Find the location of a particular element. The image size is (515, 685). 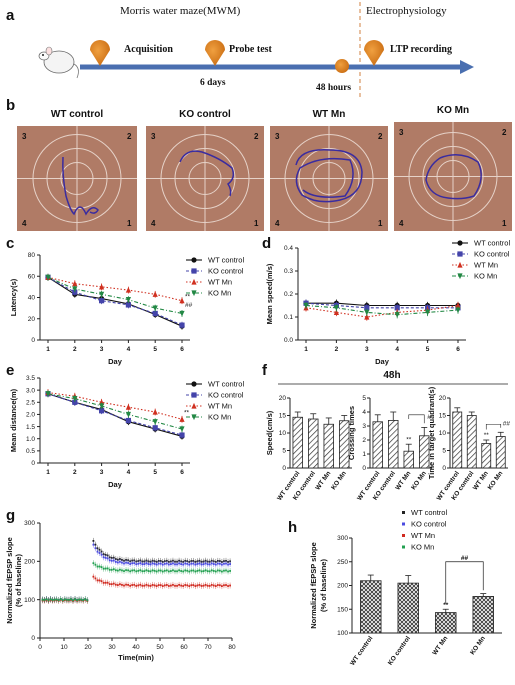

panel-letter-f: f is located at coordinates (265, 370).